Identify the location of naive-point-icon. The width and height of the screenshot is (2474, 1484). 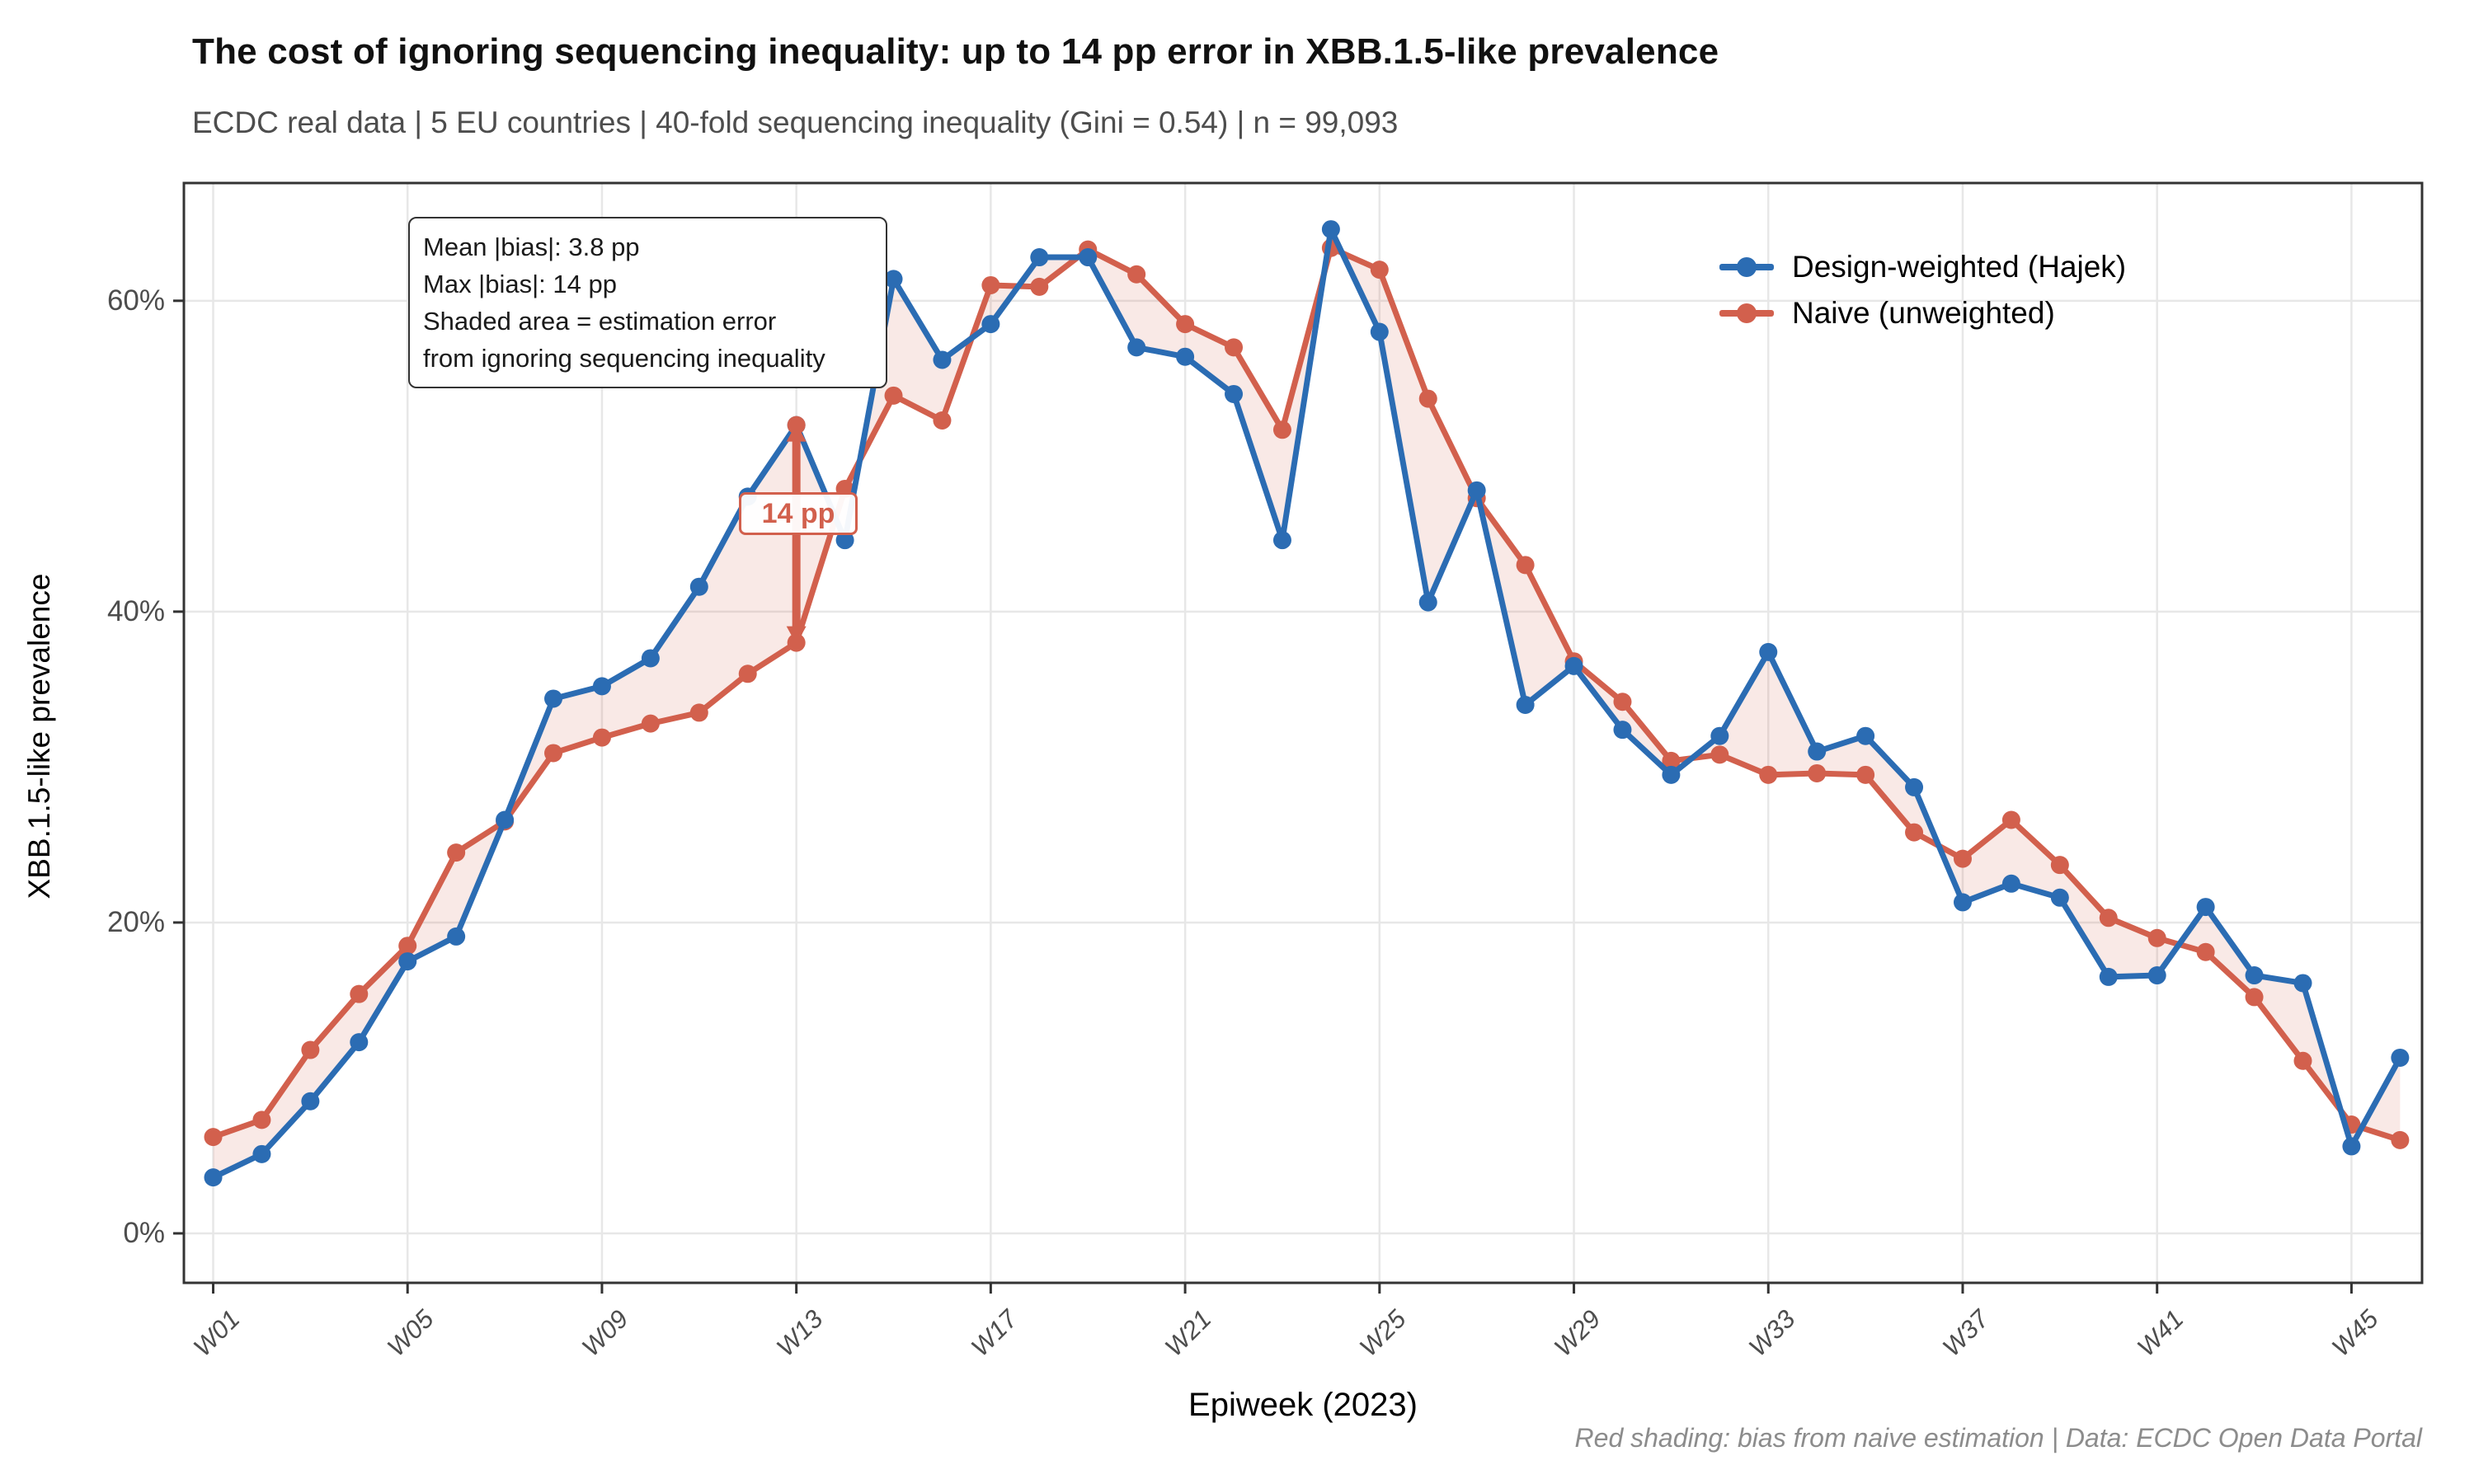
(1747, 313).